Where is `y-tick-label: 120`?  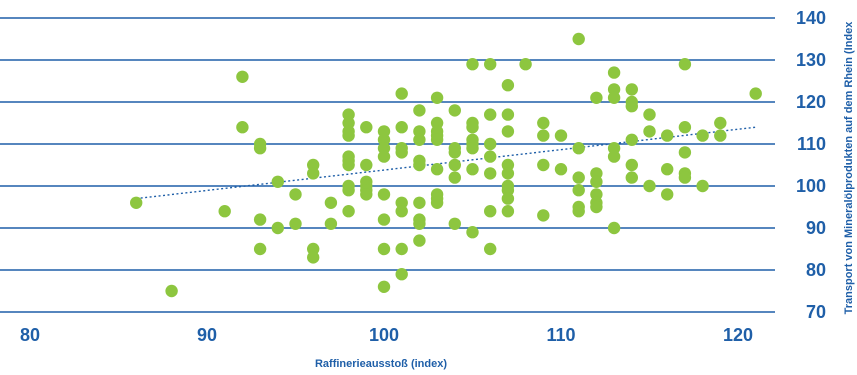 y-tick-label: 120 is located at coordinates (811, 102).